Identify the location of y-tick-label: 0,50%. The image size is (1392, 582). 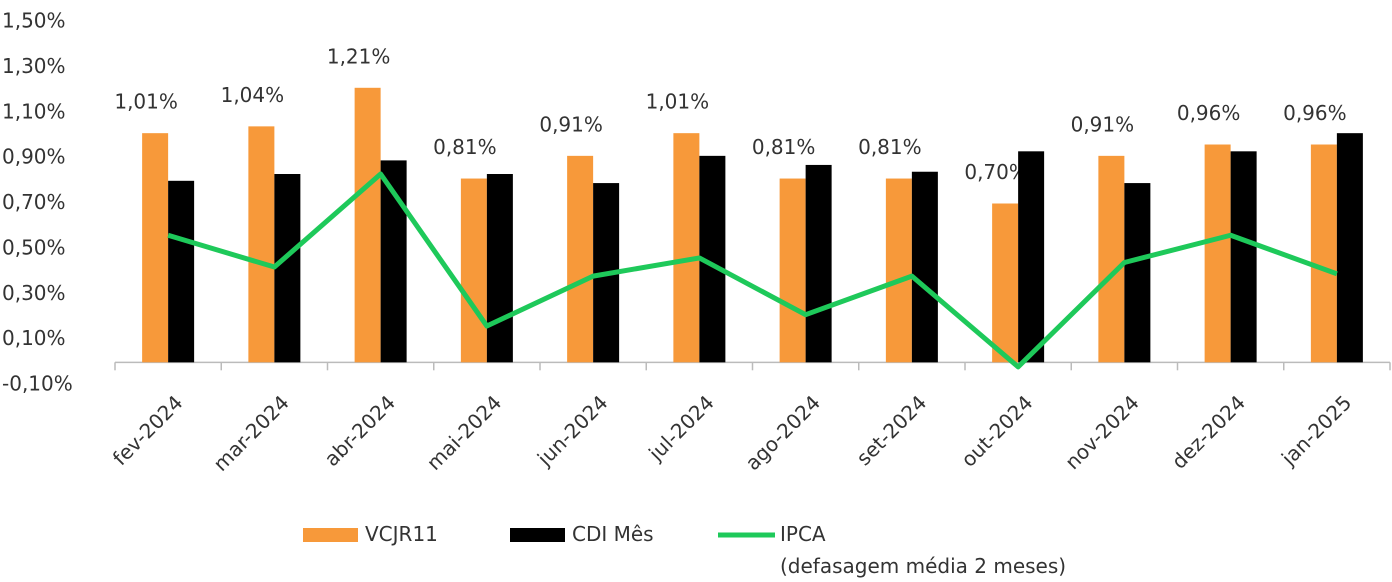
(34, 247).